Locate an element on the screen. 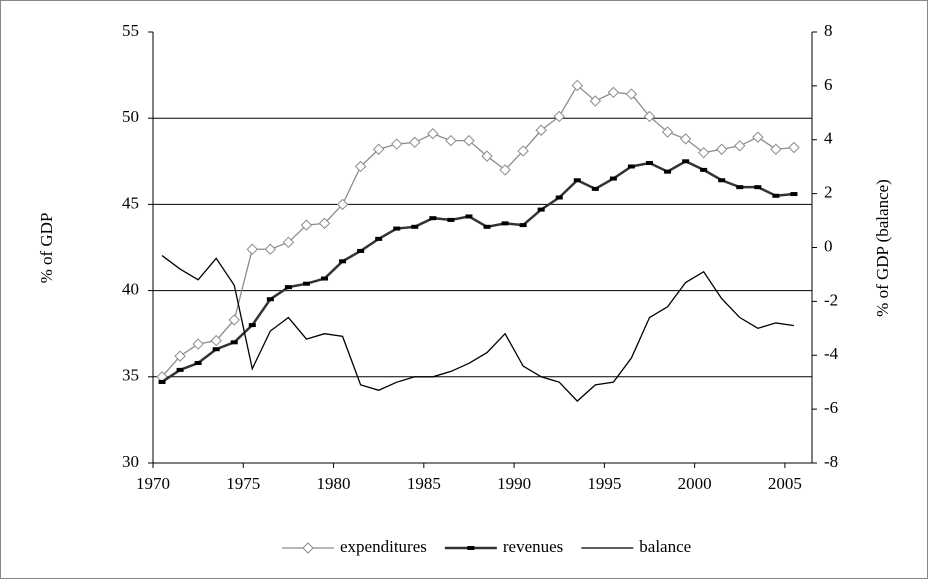 The height and width of the screenshot is (580, 929). y-axis-label: % of GDP is located at coordinates (46, 248).